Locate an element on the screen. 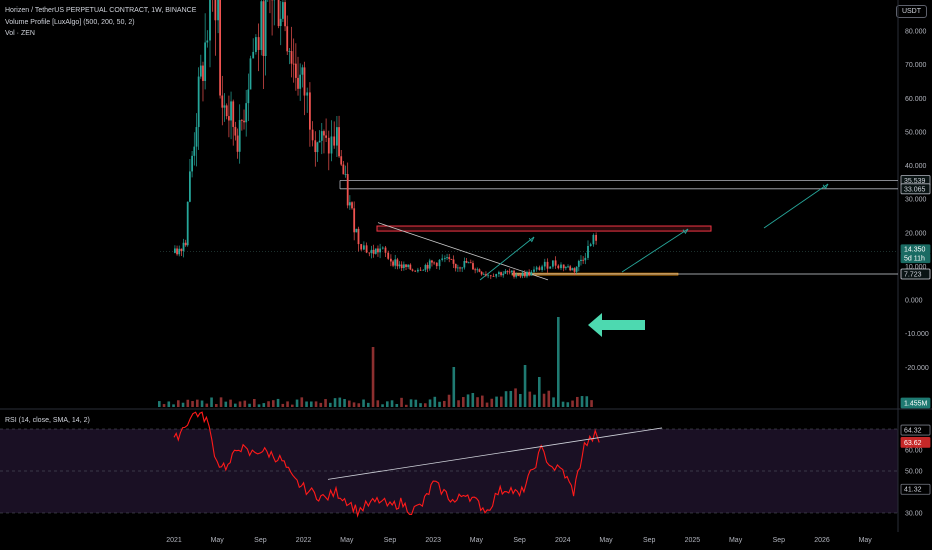 The image size is (932, 550). currency-button: USDT is located at coordinates (911, 11).